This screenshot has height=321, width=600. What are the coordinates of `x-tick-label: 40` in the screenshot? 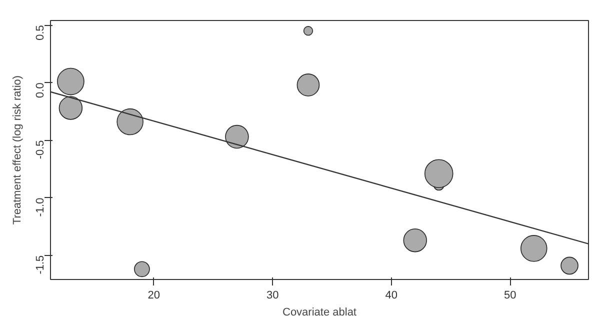 It's located at (391, 296).